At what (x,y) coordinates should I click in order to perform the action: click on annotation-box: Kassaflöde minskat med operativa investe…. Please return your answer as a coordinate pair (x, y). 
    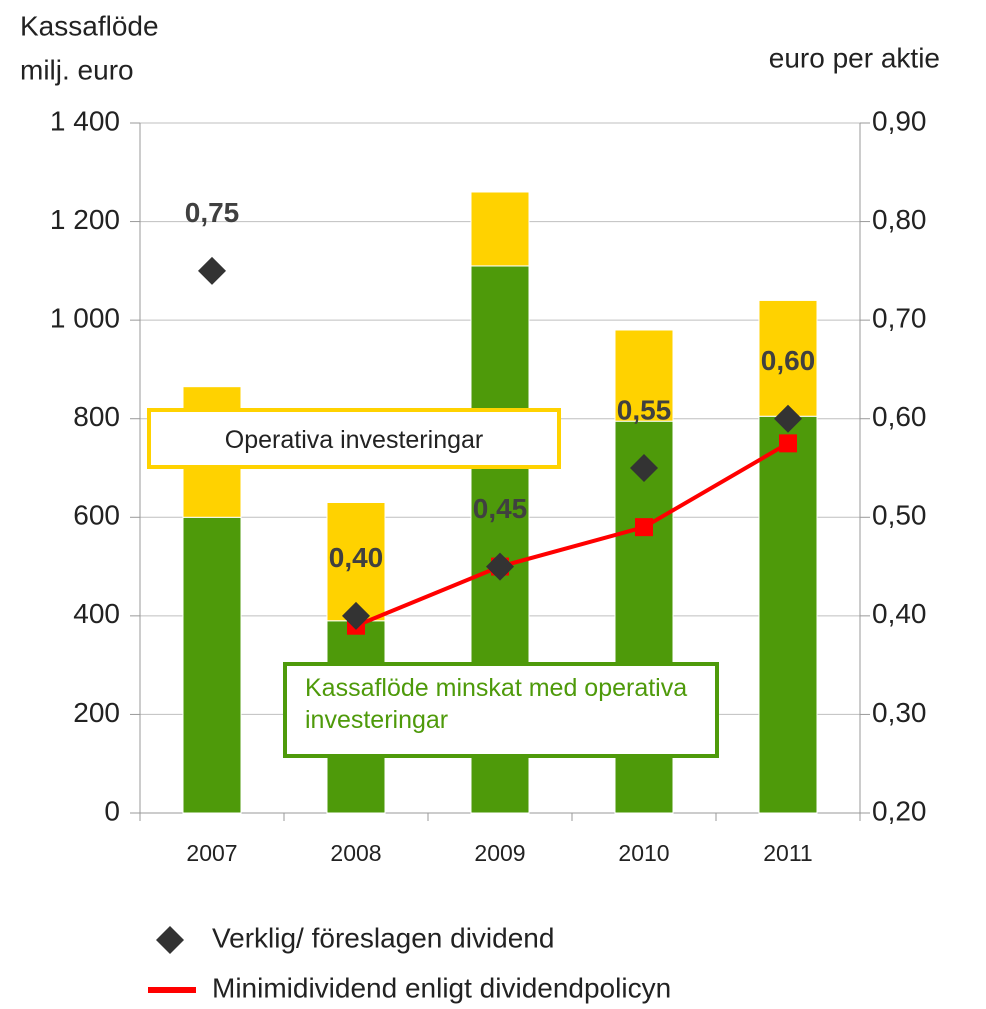
    Looking at the image, I should click on (501, 710).